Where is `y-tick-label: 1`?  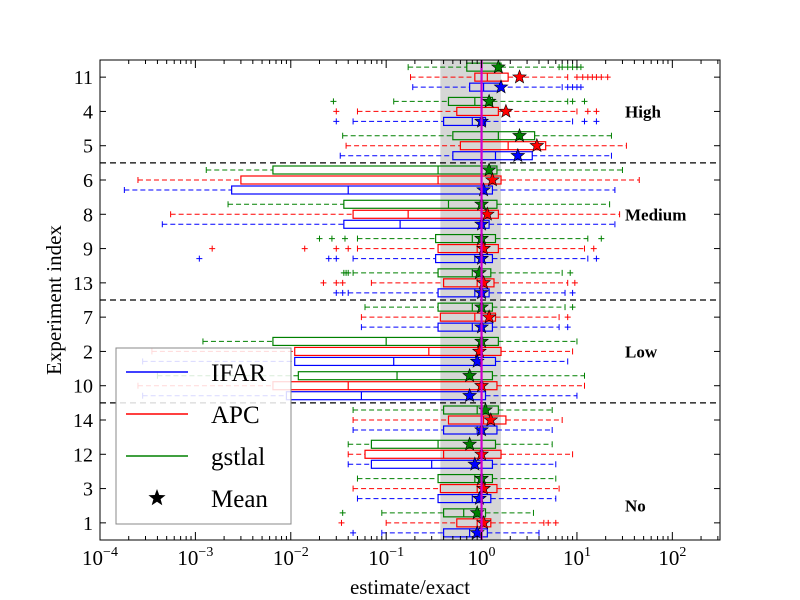
y-tick-label: 1 is located at coordinates (88, 524).